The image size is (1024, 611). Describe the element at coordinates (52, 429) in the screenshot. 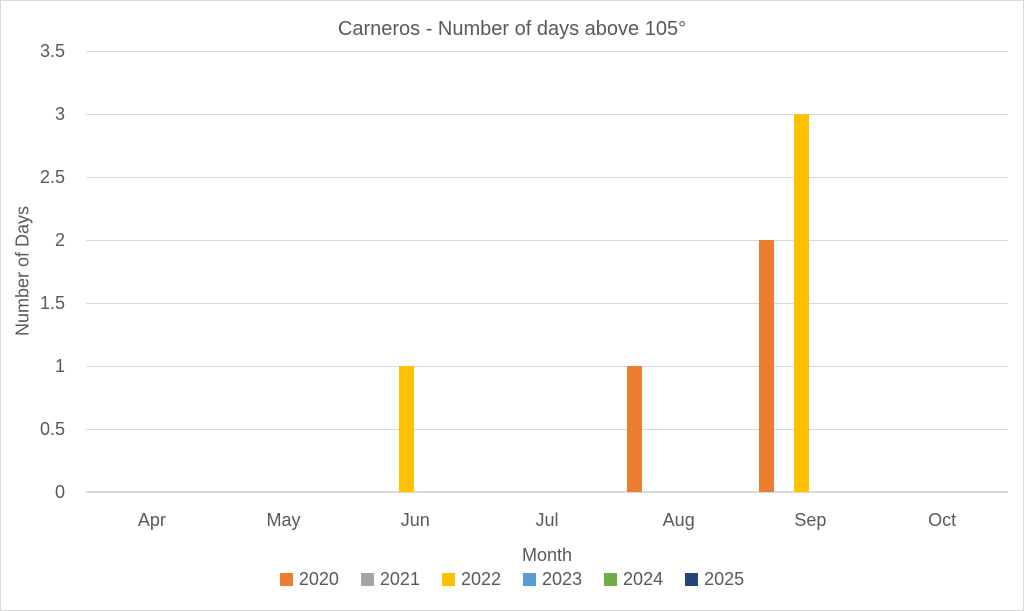

I see `y-tick-0.5: 0.5` at that location.